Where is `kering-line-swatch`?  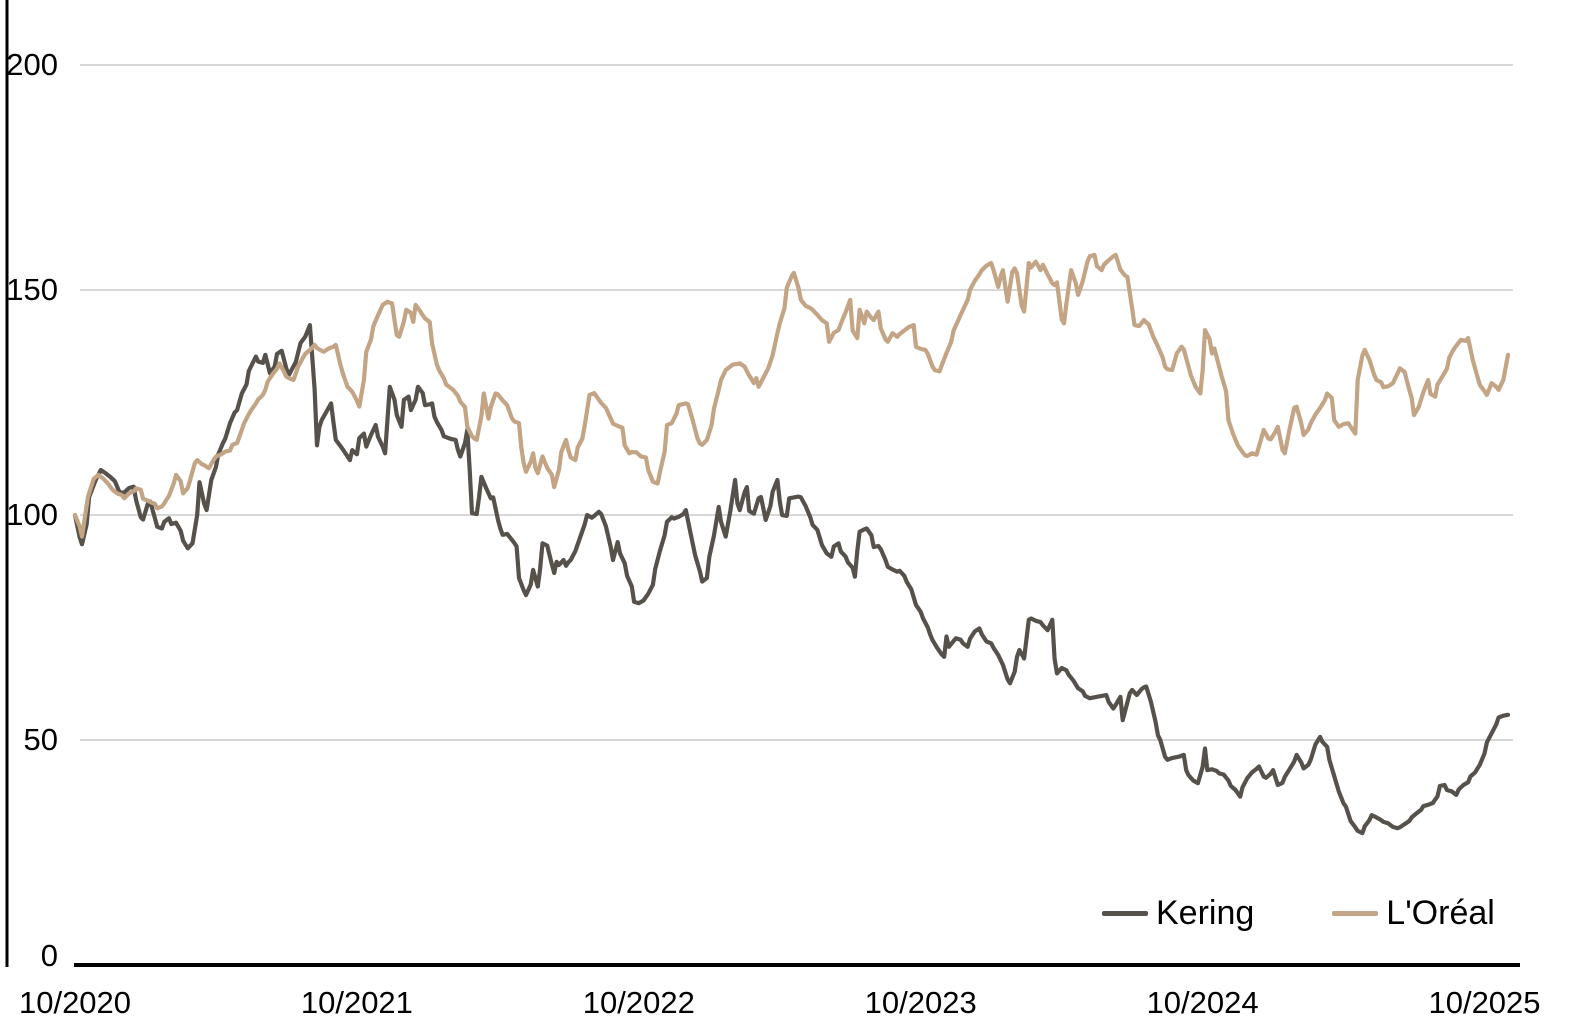 kering-line-swatch is located at coordinates (1125, 913).